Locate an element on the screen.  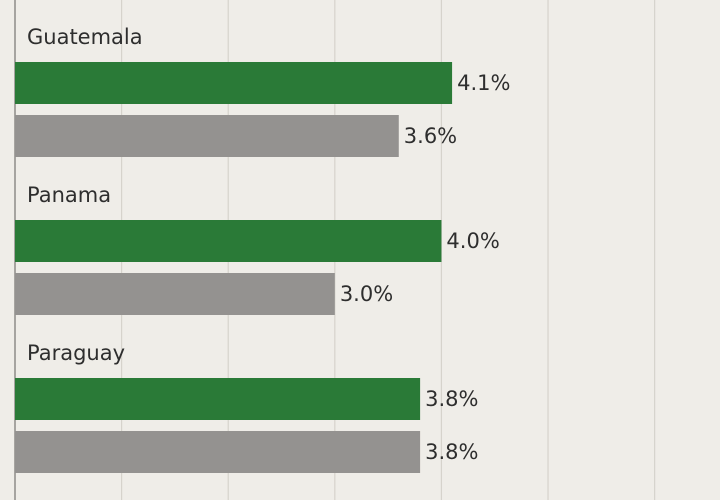
value-label: 3.0% is located at coordinates (366, 294).